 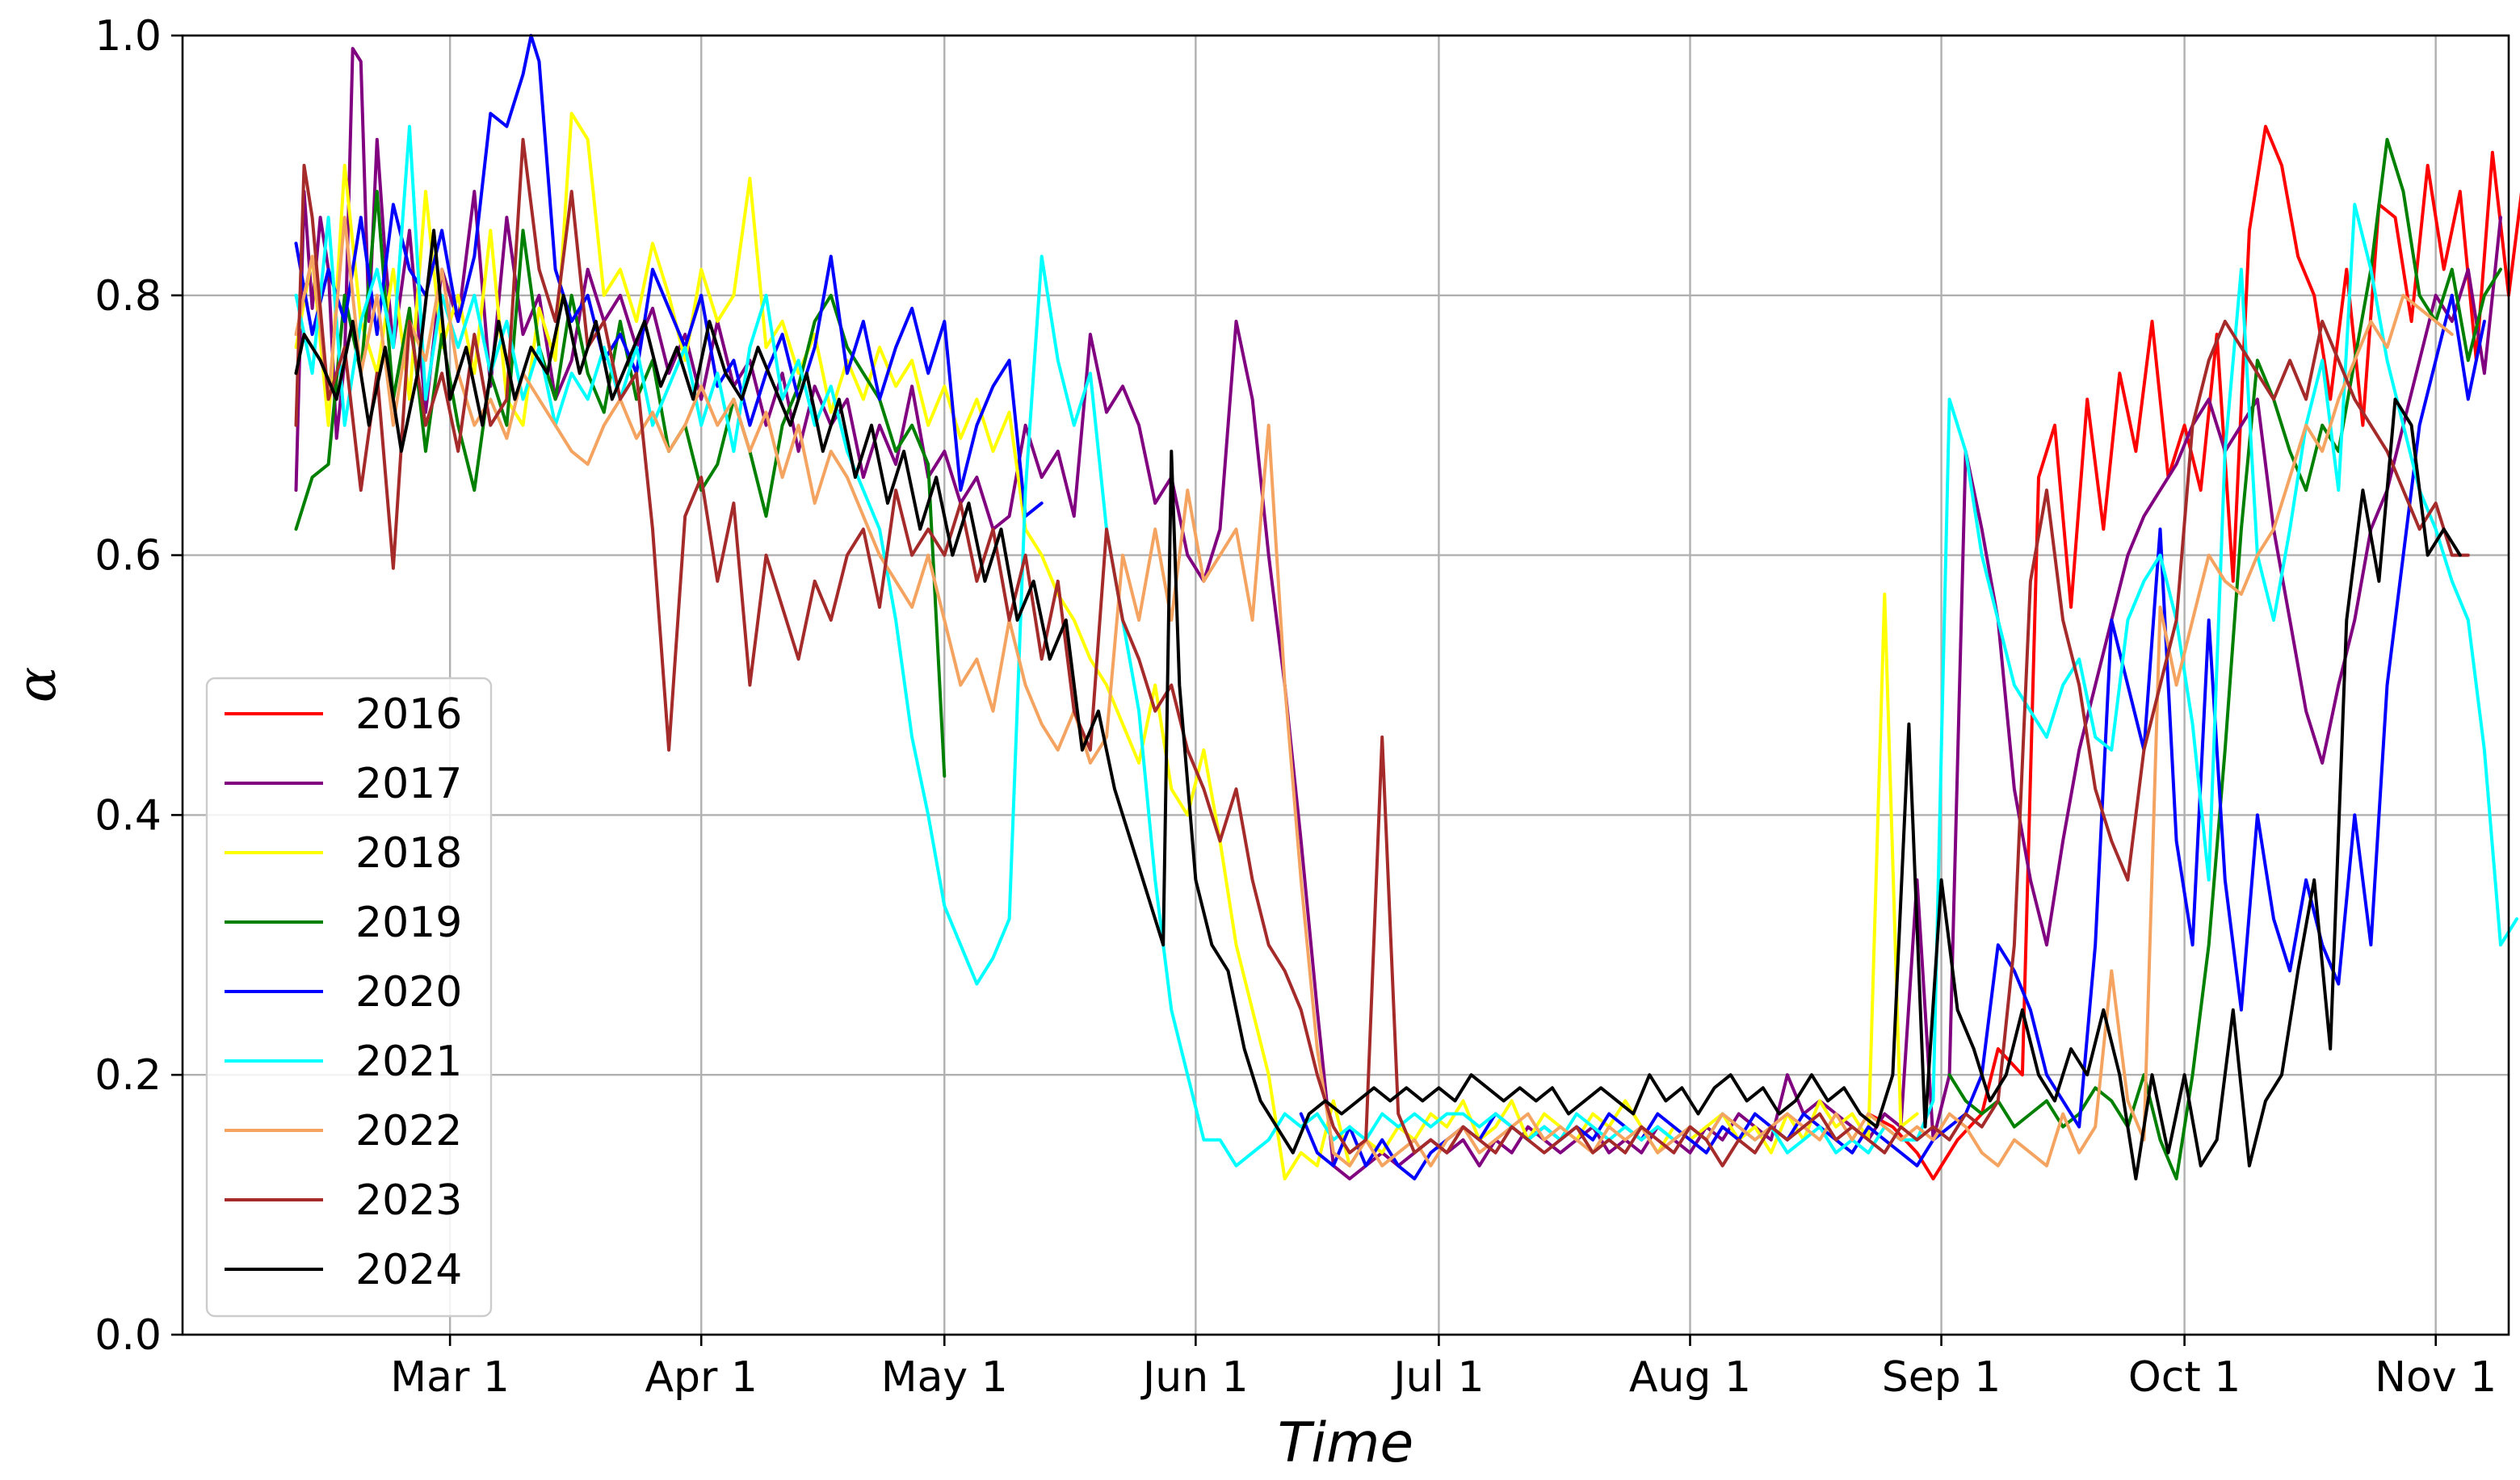 What do you see at coordinates (408, 923) in the screenshot?
I see `legend-label-2019: 2019` at bounding box center [408, 923].